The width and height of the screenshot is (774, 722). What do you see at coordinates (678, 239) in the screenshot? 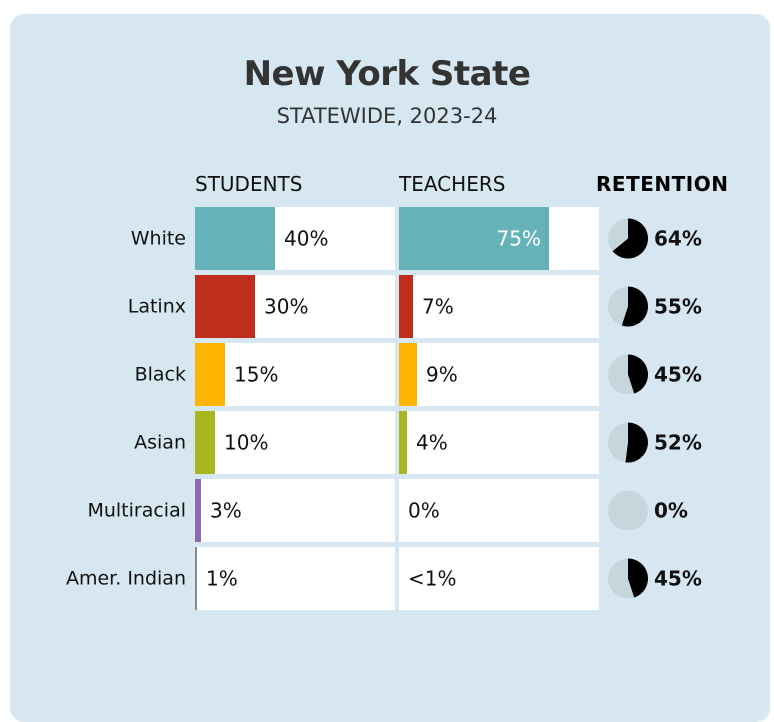
I see `retention-value-label: 64%` at bounding box center [678, 239].